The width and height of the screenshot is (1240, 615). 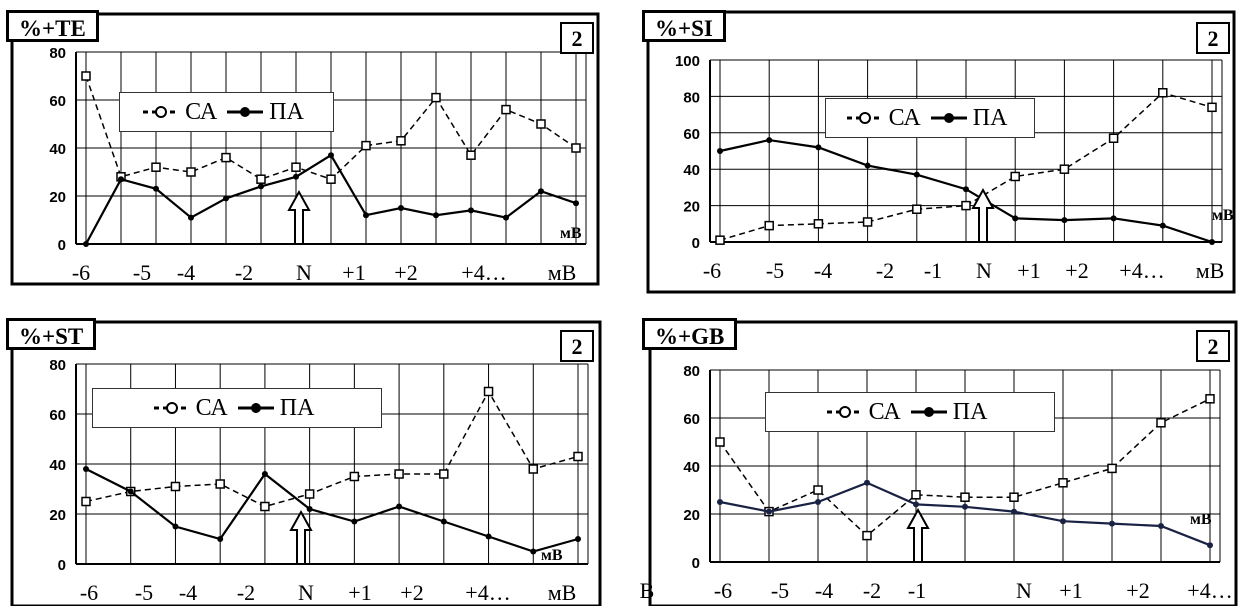 I want to click on y-tick-label: 60, so click(x=57, y=101).